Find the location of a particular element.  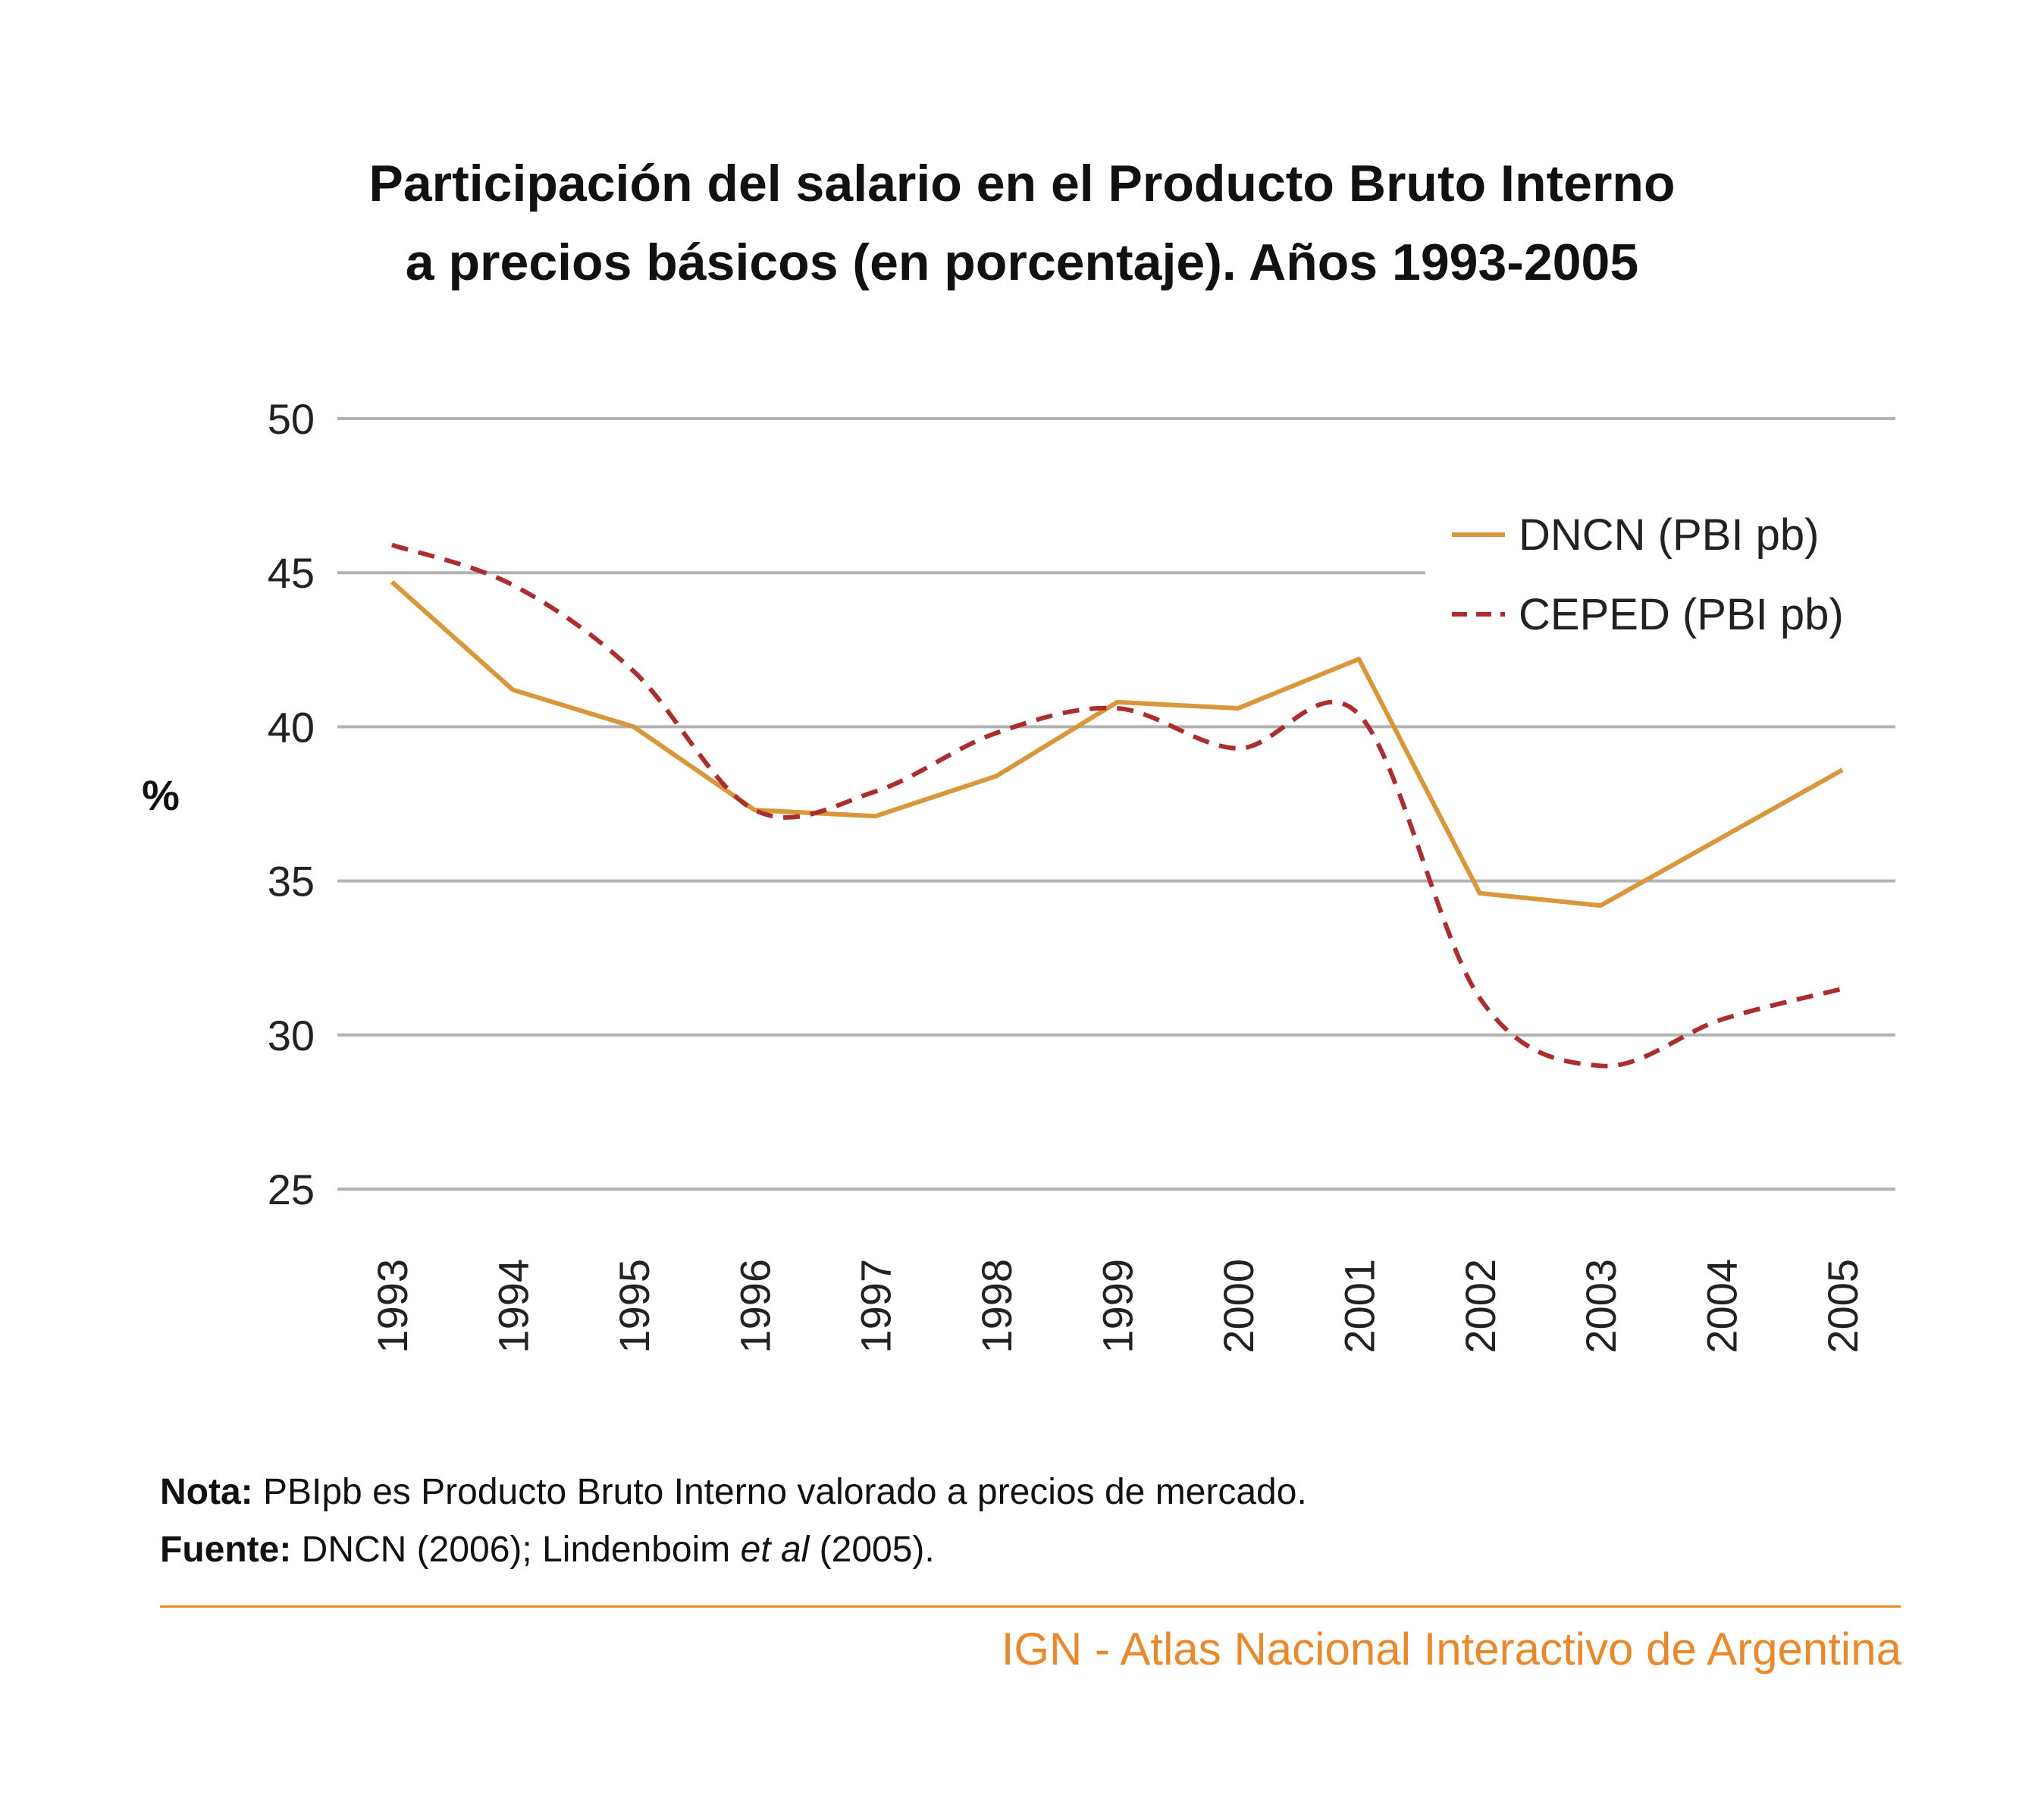

x-tick-label: 1999 is located at coordinates (1118, 1306).